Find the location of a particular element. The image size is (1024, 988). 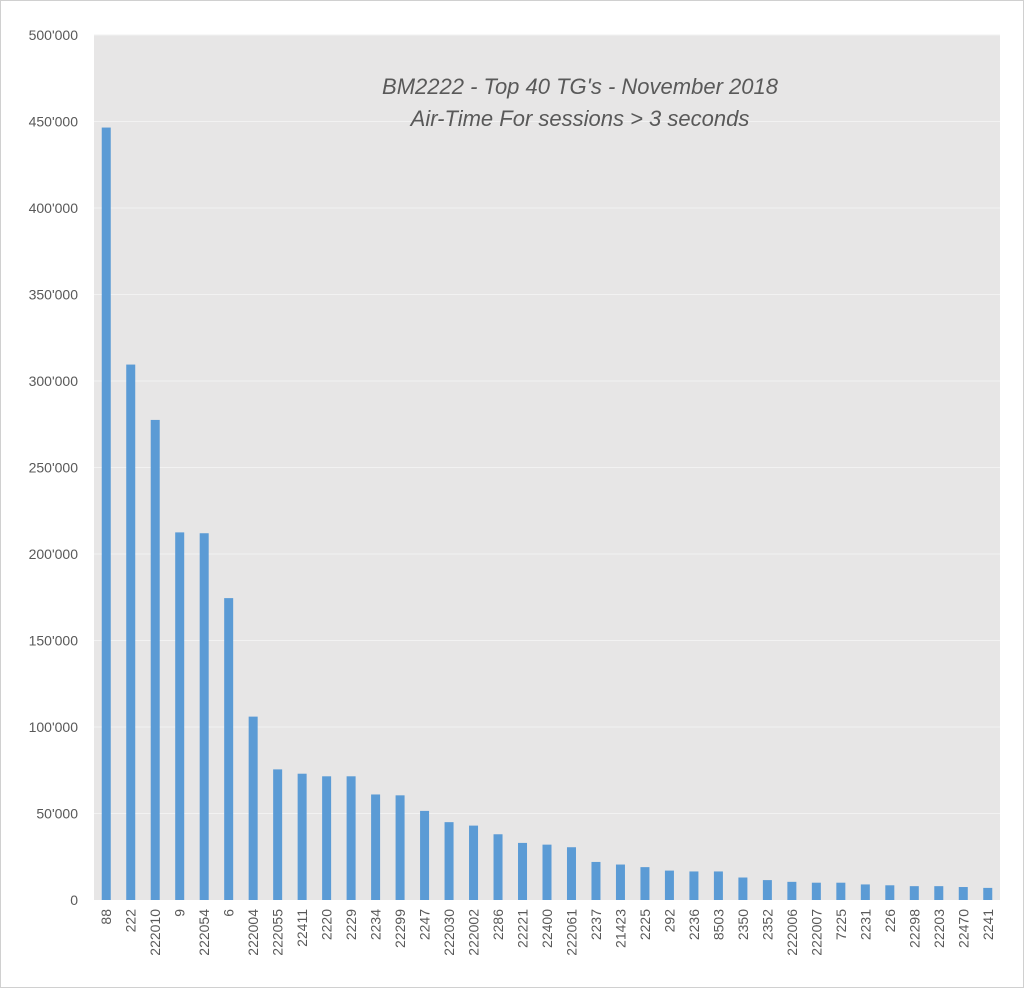

x-tick-label: 22411 is located at coordinates (302, 928).